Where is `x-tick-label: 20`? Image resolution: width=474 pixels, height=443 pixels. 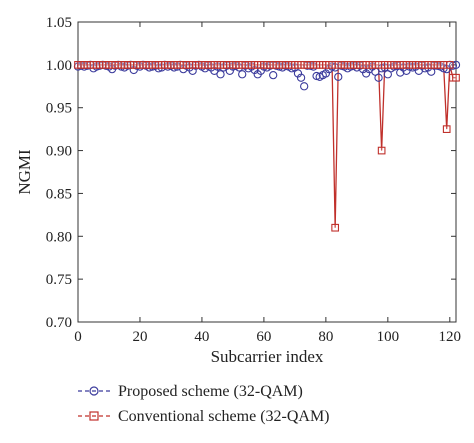 x-tick-label: 20 is located at coordinates (139, 337).